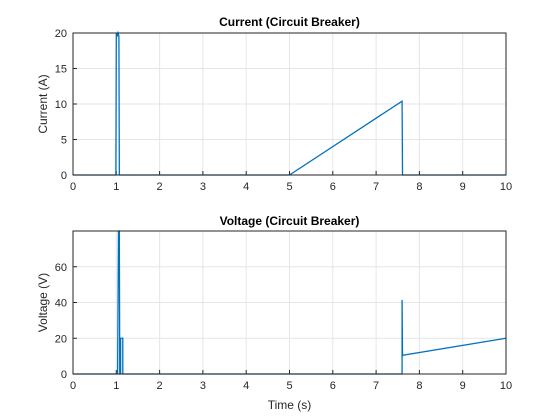 The height and width of the screenshot is (420, 560). Describe the element at coordinates (290, 221) in the screenshot. I see `chart-title: Voltage (Circuit Breaker)` at that location.